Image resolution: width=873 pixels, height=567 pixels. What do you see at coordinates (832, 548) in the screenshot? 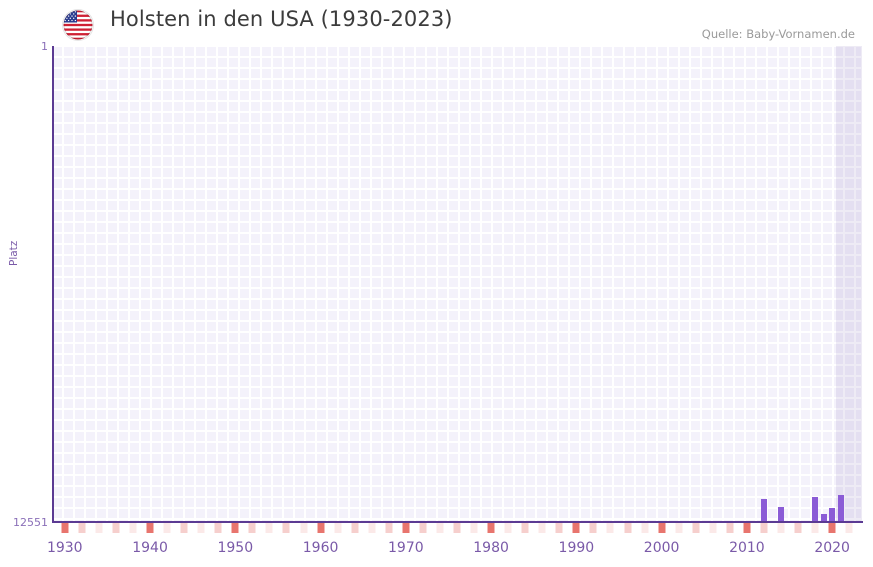
I see `x-axis-tick-label: 2020` at bounding box center [832, 548].